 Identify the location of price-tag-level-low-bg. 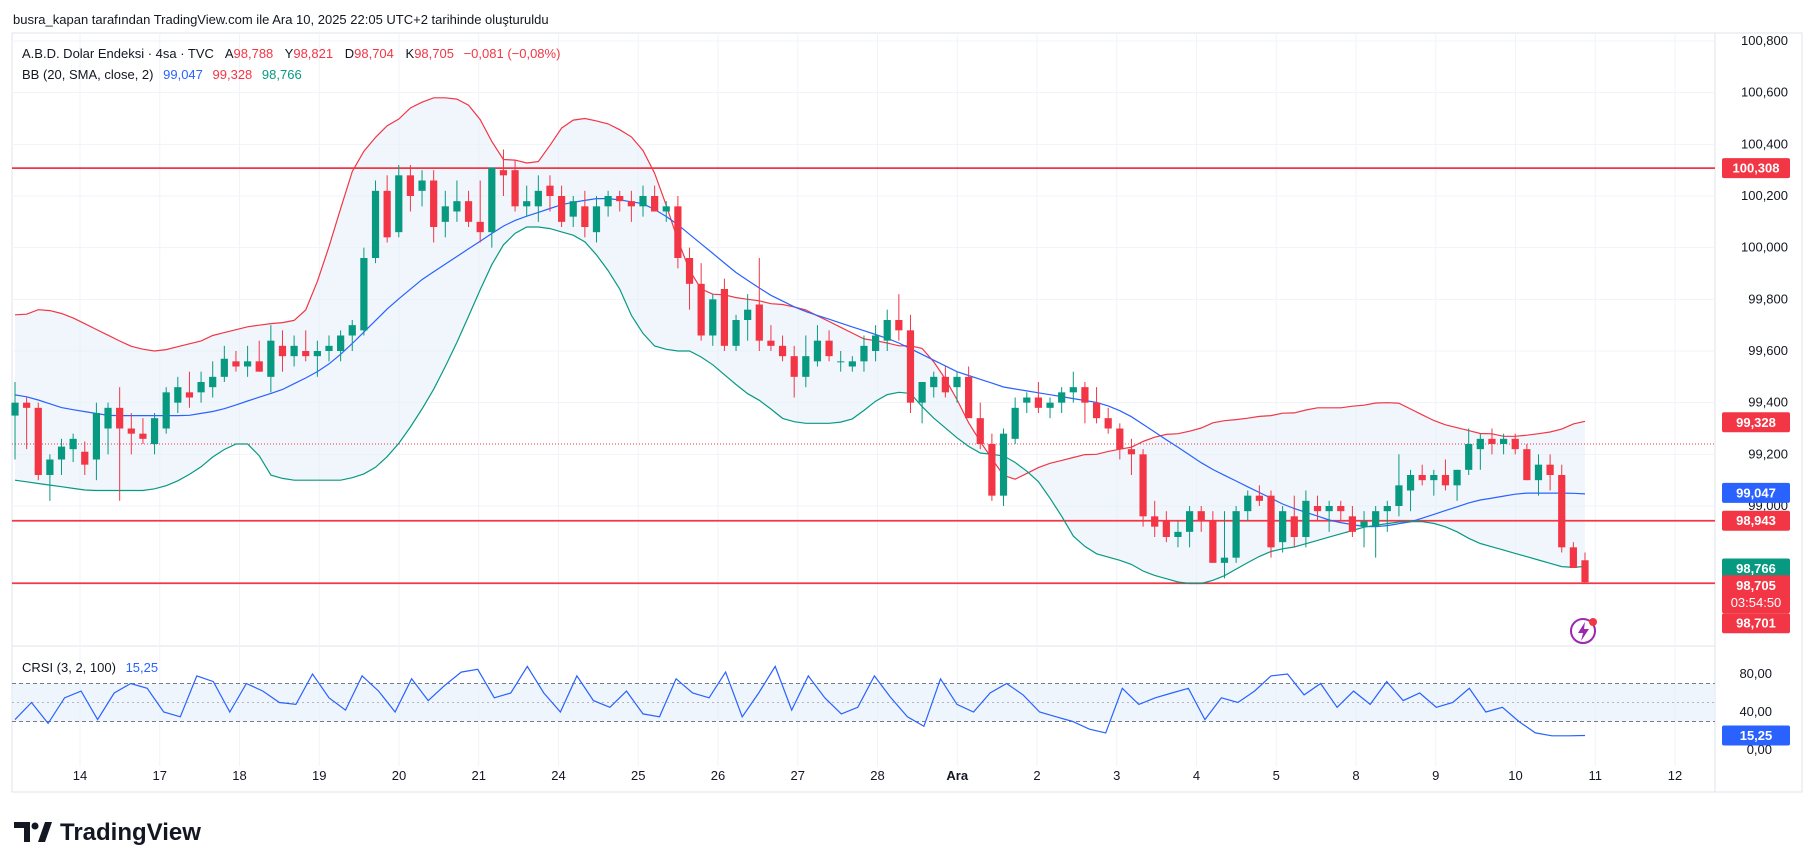
(1756, 623).